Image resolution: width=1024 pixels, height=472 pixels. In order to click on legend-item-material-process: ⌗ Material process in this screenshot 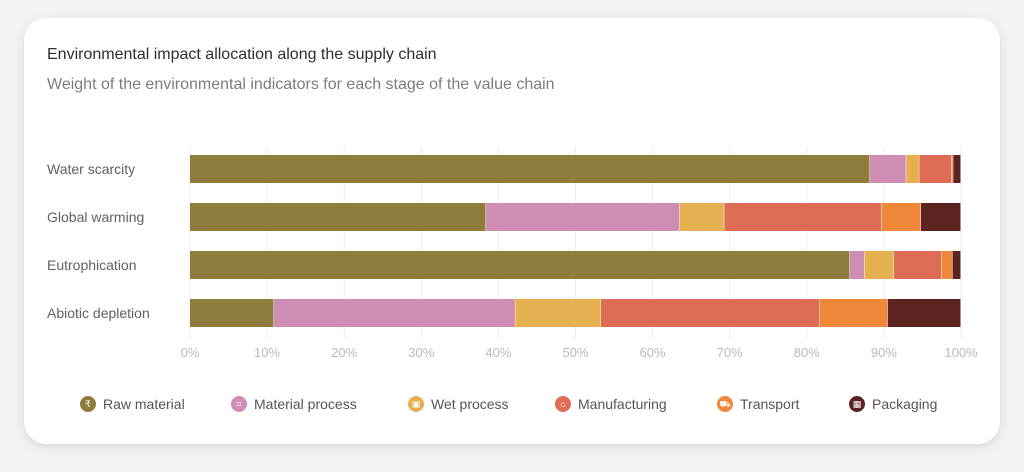, I will do `click(294, 404)`.